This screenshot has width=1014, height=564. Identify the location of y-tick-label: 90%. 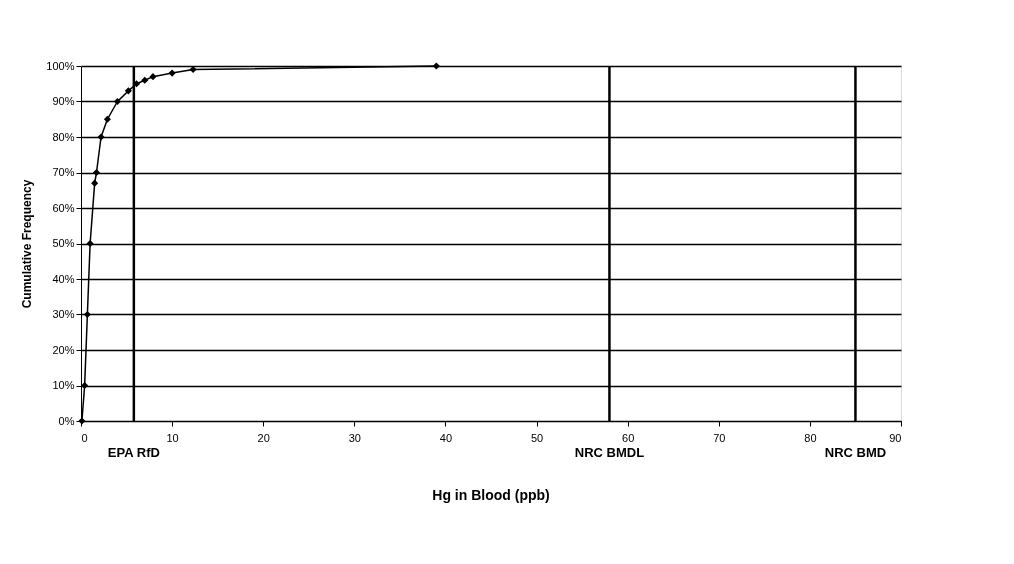
(63, 101).